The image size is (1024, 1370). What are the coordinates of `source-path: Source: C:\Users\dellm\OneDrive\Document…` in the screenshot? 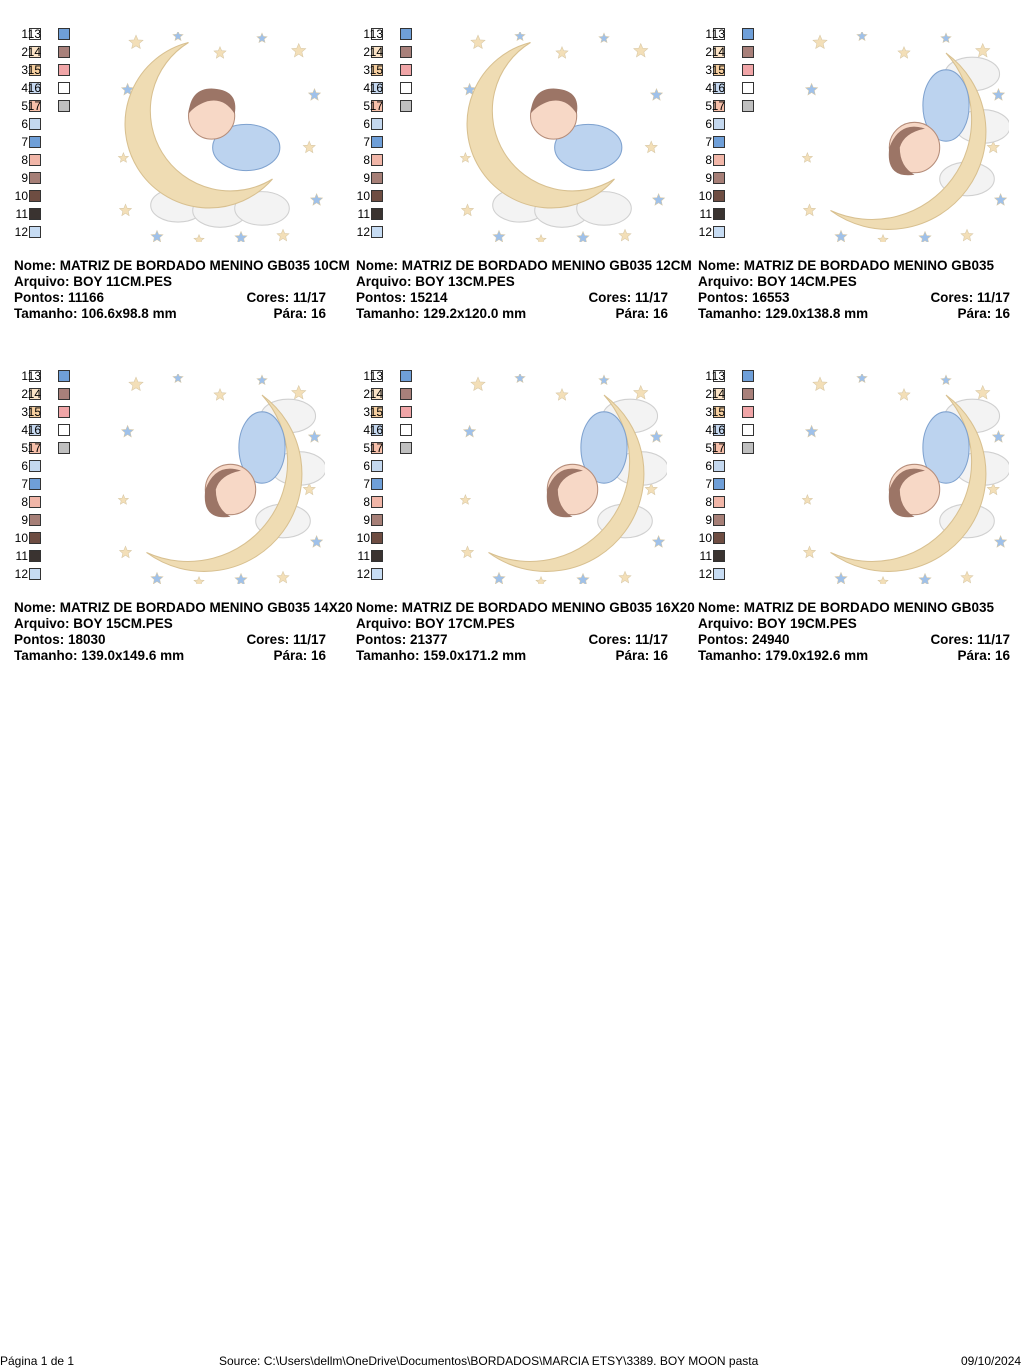 It's located at (489, 1361).